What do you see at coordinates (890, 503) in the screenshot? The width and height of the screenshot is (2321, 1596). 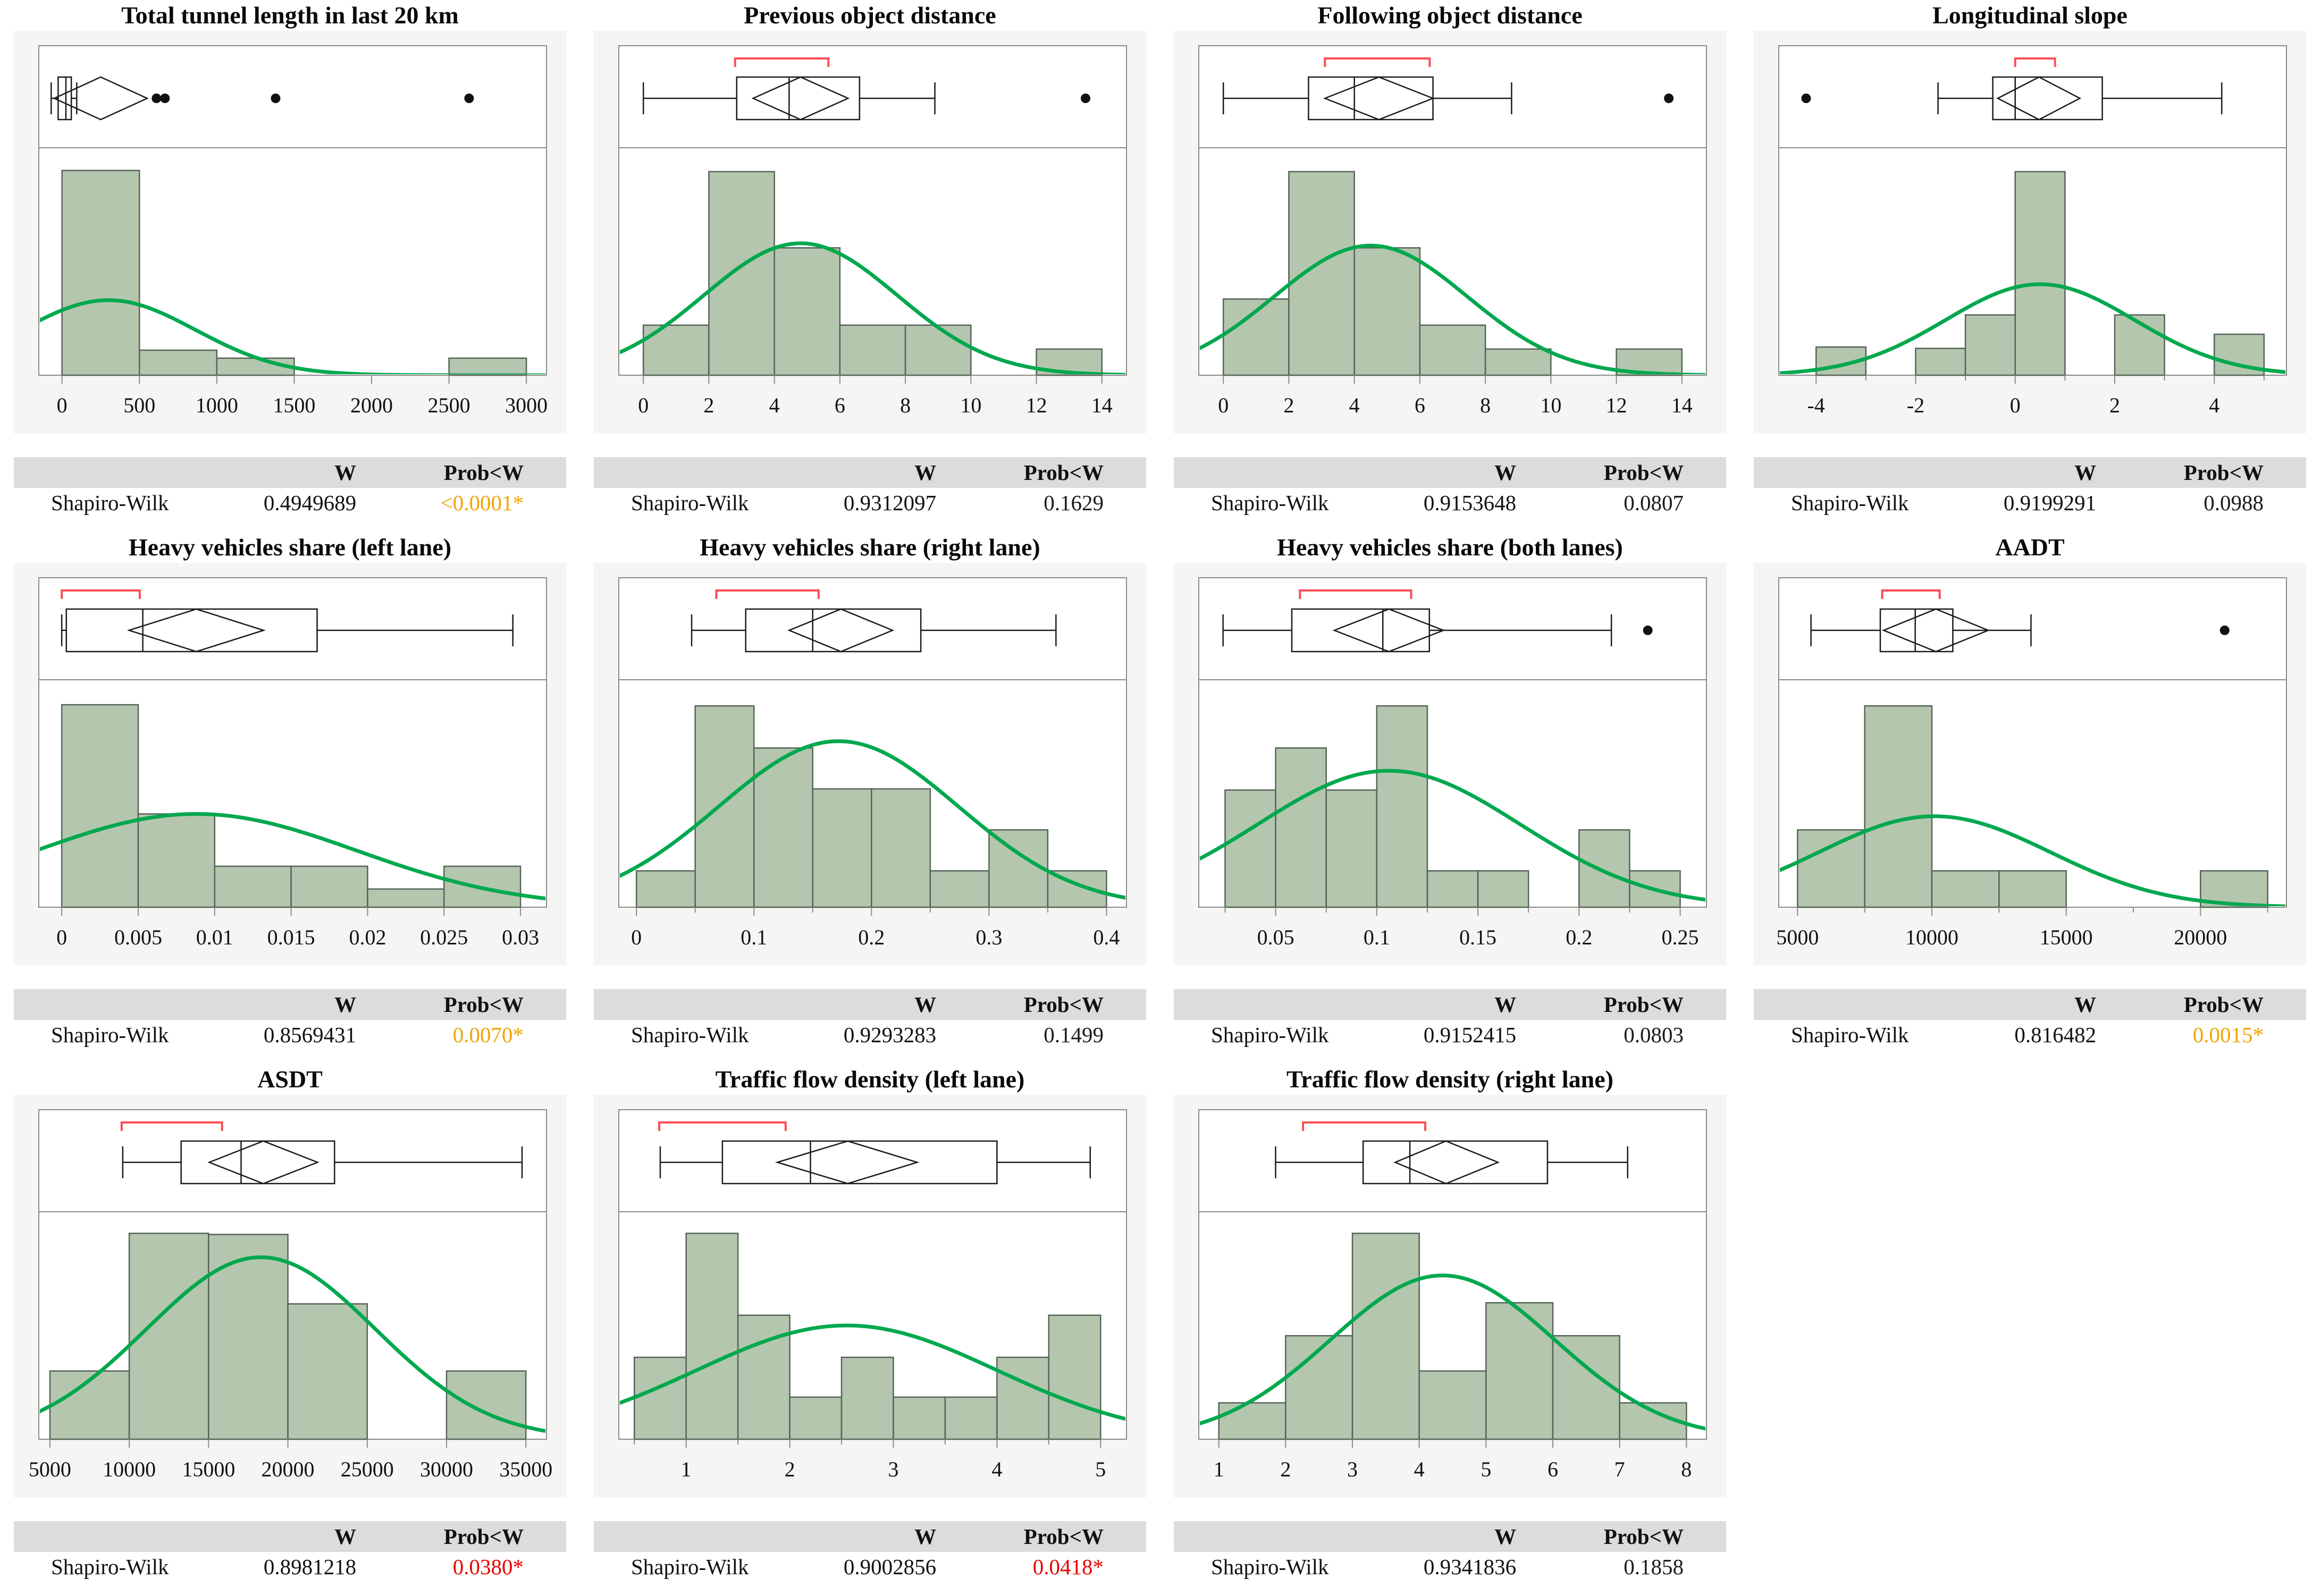 I see `w-value: 0.9312097` at bounding box center [890, 503].